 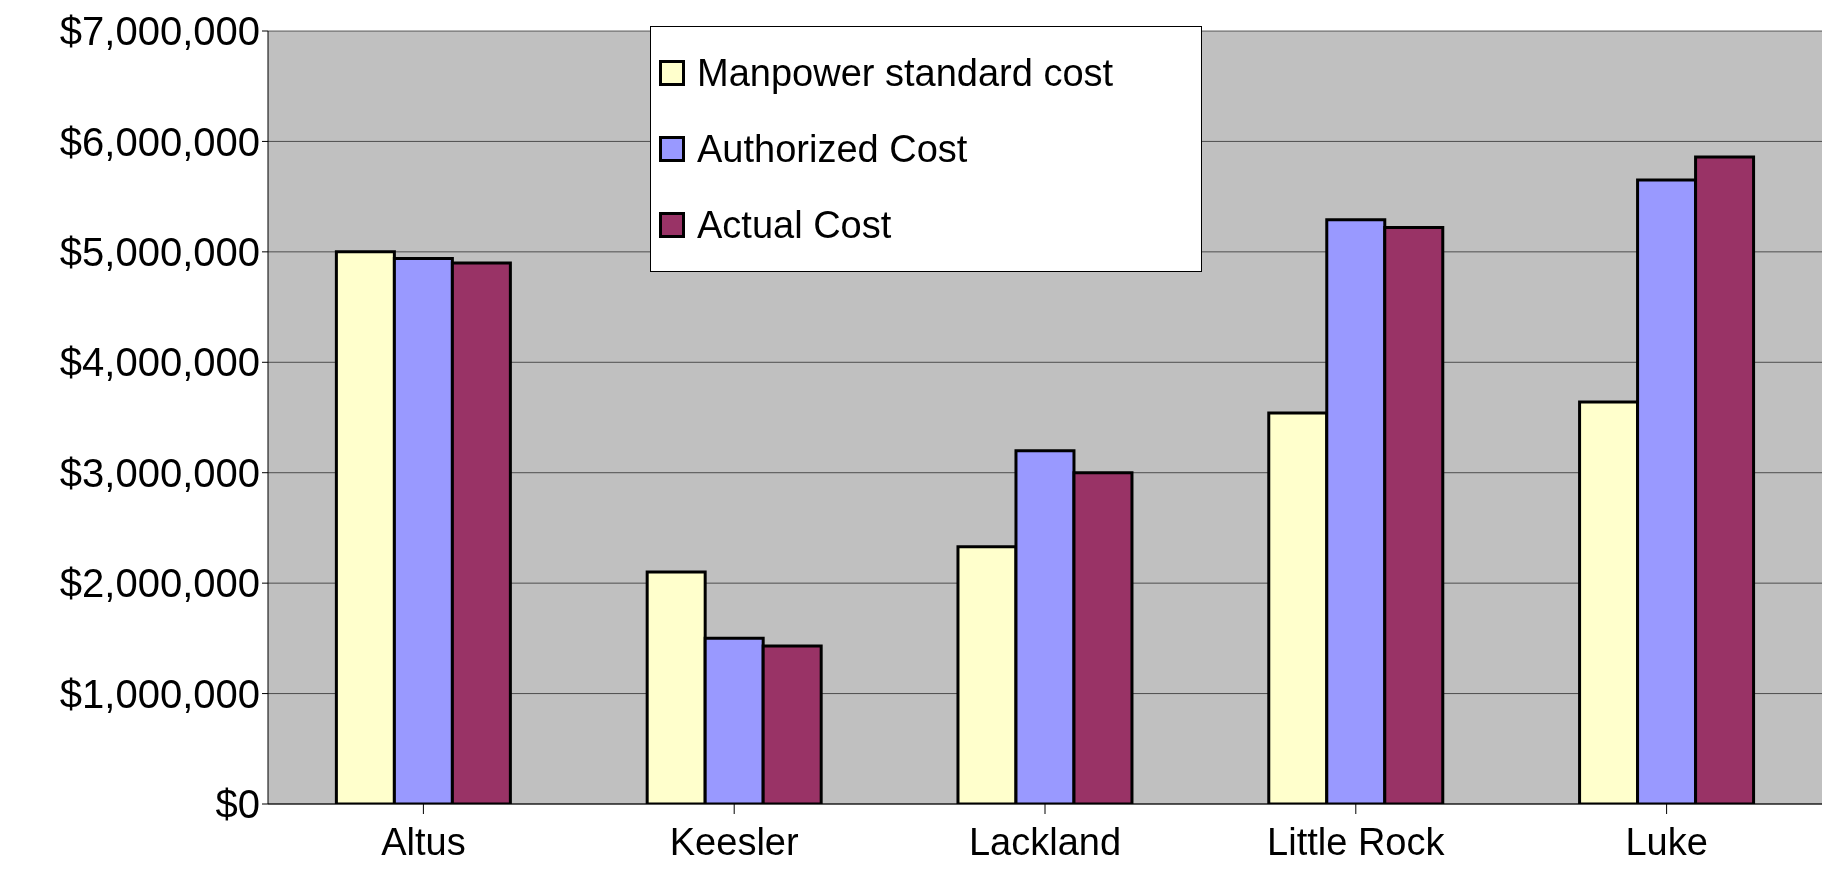 I want to click on x-tick-label: Luke, so click(x=1666, y=841).